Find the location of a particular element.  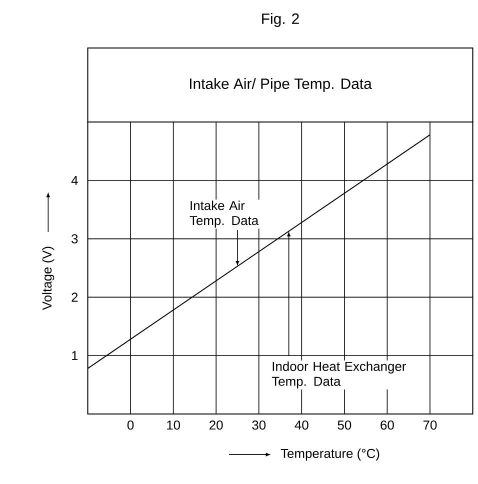

y-tick-label: 2 is located at coordinates (75, 297).